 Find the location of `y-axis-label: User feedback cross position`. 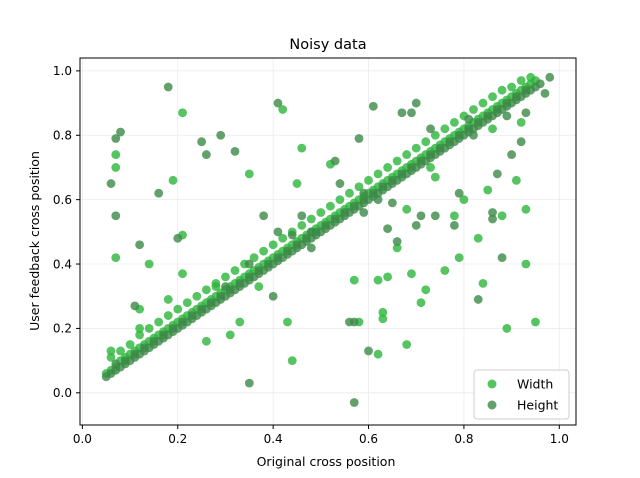

y-axis-label: User feedback cross position is located at coordinates (34, 241).